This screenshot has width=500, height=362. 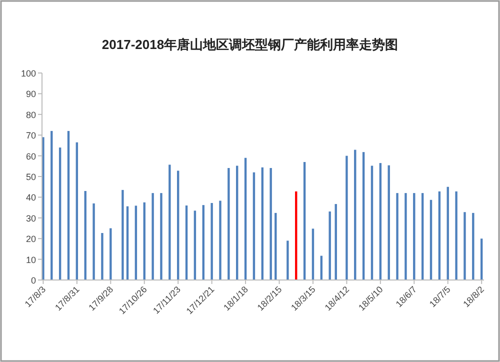 I want to click on y-tick-label: 10, so click(x=31, y=259).